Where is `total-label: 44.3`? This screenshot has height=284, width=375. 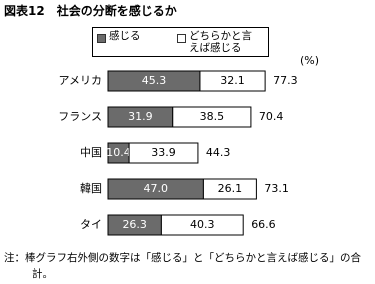
total-label: 44.3 is located at coordinates (218, 152).